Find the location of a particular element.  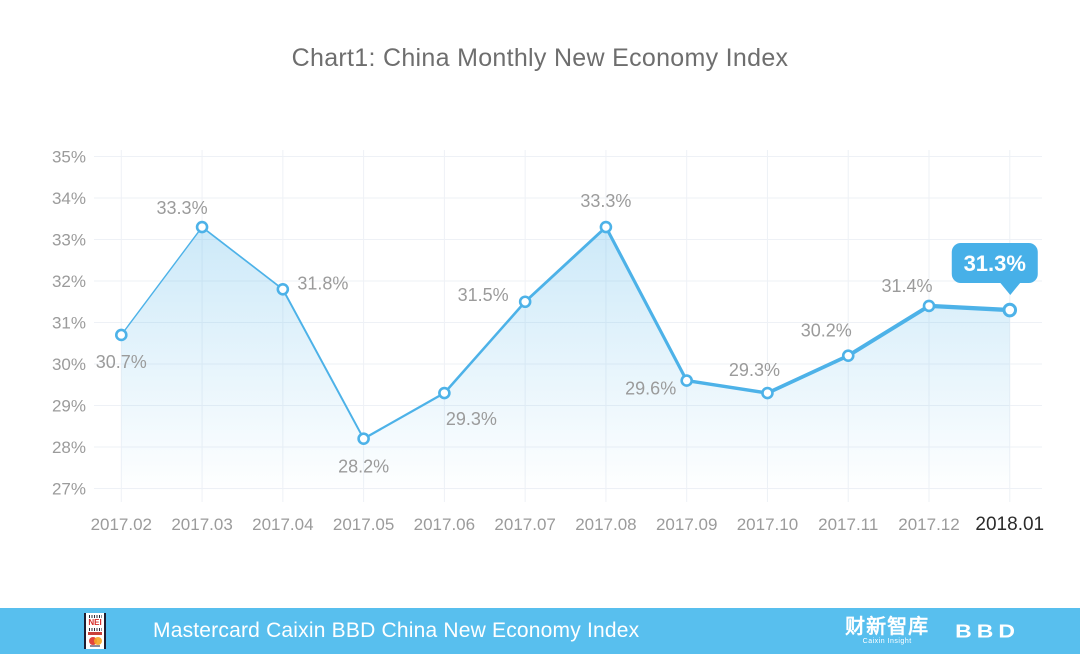

x-tick-label: 2017.11 is located at coordinates (848, 524).